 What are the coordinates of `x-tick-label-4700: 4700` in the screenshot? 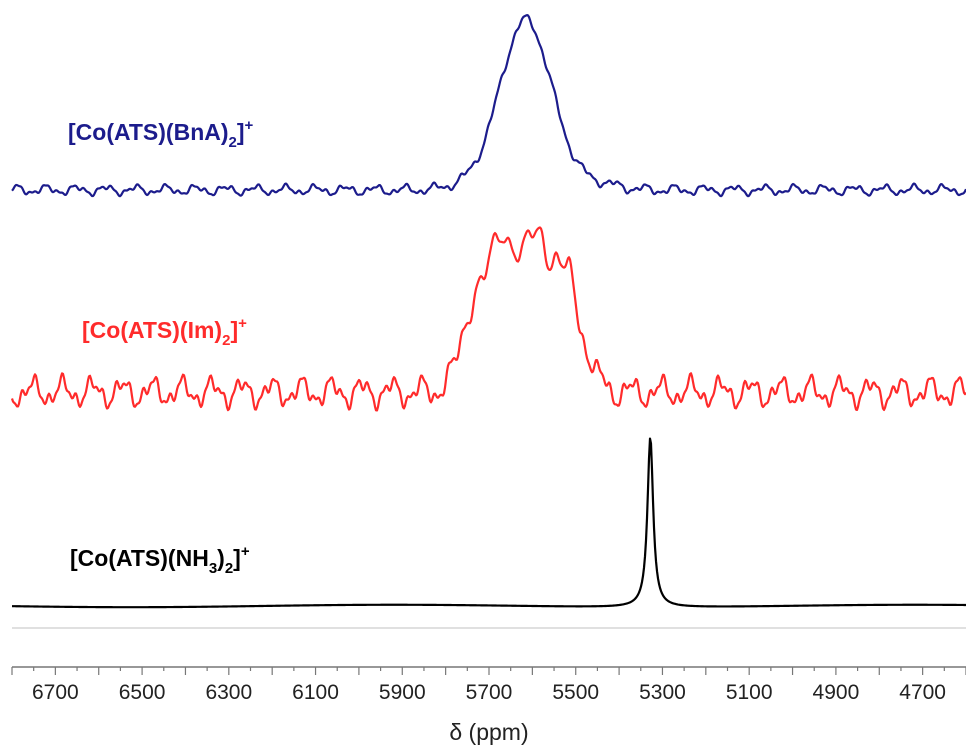 It's located at (922, 692).